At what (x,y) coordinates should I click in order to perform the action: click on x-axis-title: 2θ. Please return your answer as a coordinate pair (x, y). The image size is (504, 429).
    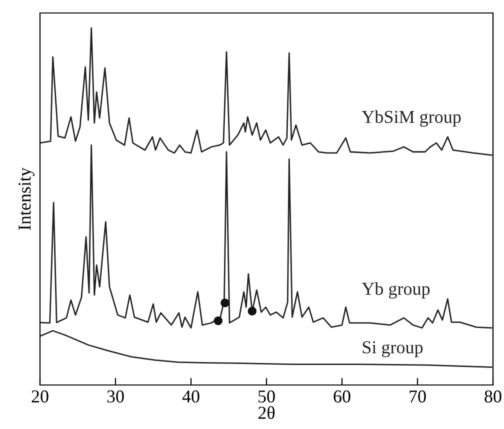
    Looking at the image, I should click on (266, 412).